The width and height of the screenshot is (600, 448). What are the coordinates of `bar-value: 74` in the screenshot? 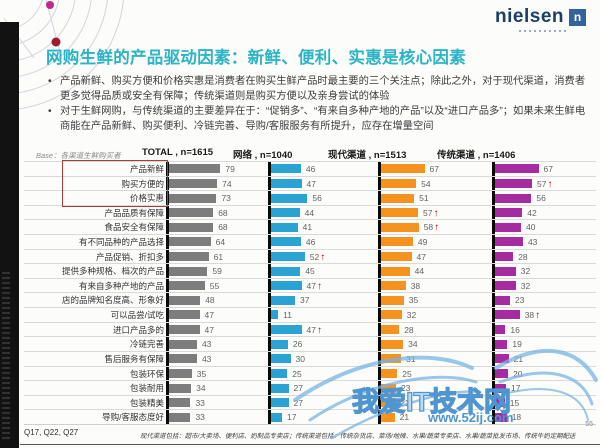 It's located at (227, 183).